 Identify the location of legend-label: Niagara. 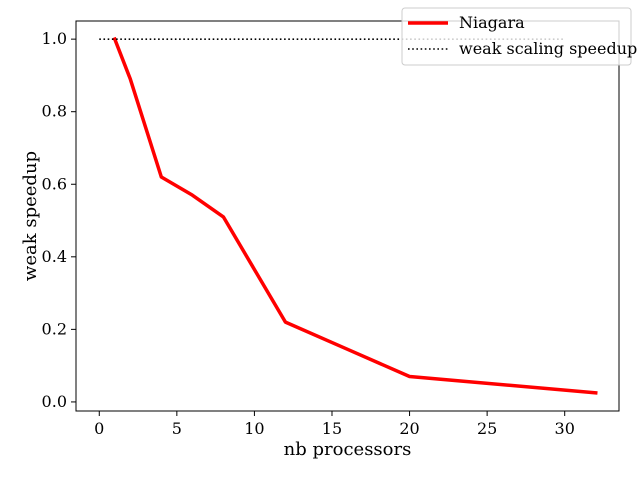
(492, 22).